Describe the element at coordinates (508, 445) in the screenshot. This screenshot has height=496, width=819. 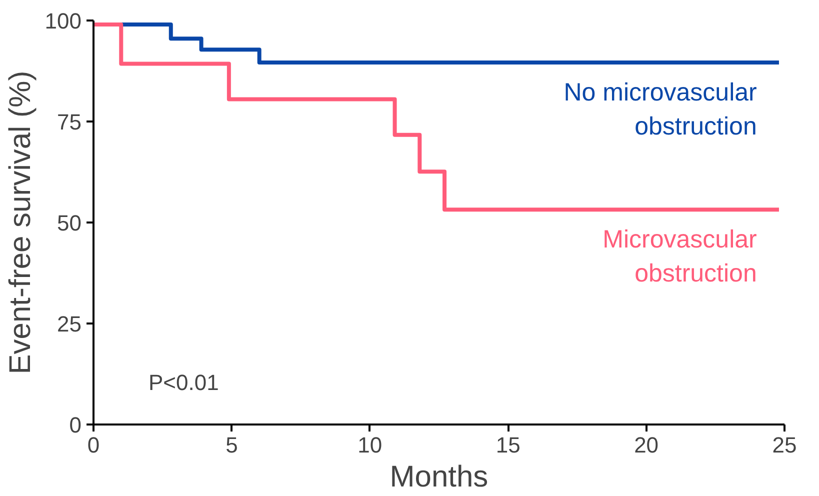
I see `x-tick-label: 15` at that location.